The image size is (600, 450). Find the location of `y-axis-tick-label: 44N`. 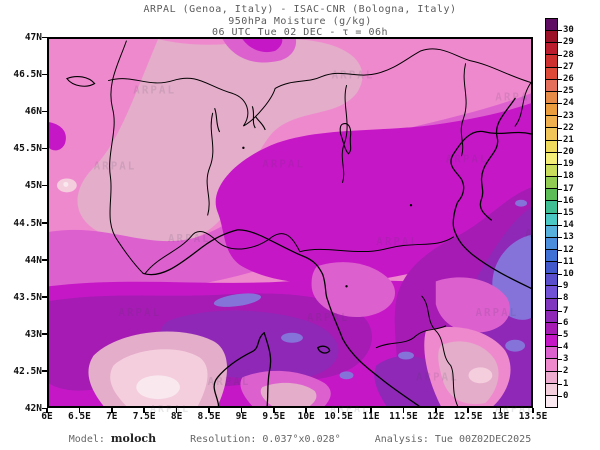

y-axis-tick-label: 44N is located at coordinates (33, 260).